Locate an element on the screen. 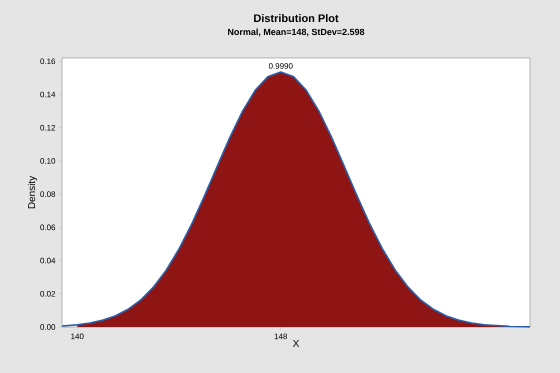 This screenshot has height=373, width=560. y-axis-title: Density is located at coordinates (33, 192).